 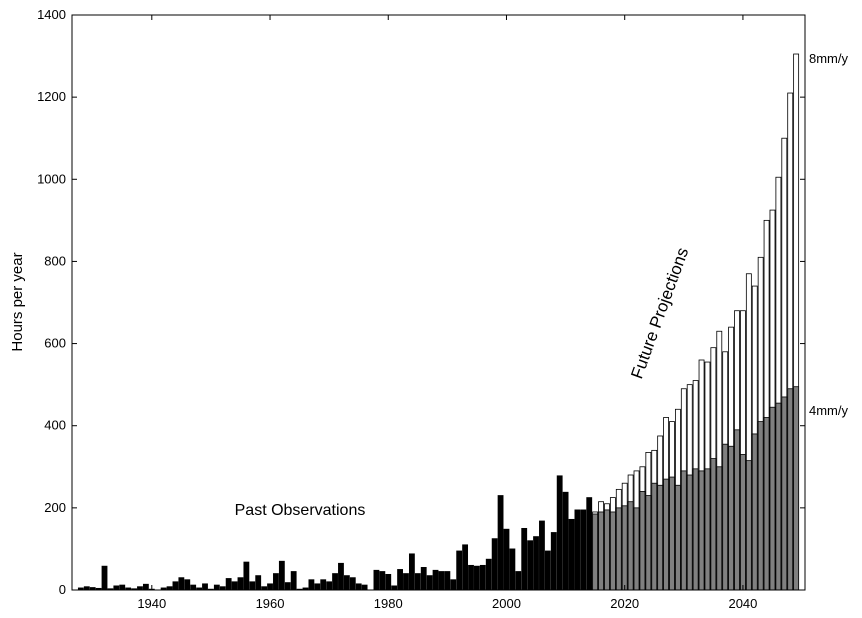 What do you see at coordinates (151, 603) in the screenshot?
I see `x-tick-label: 1940` at bounding box center [151, 603].